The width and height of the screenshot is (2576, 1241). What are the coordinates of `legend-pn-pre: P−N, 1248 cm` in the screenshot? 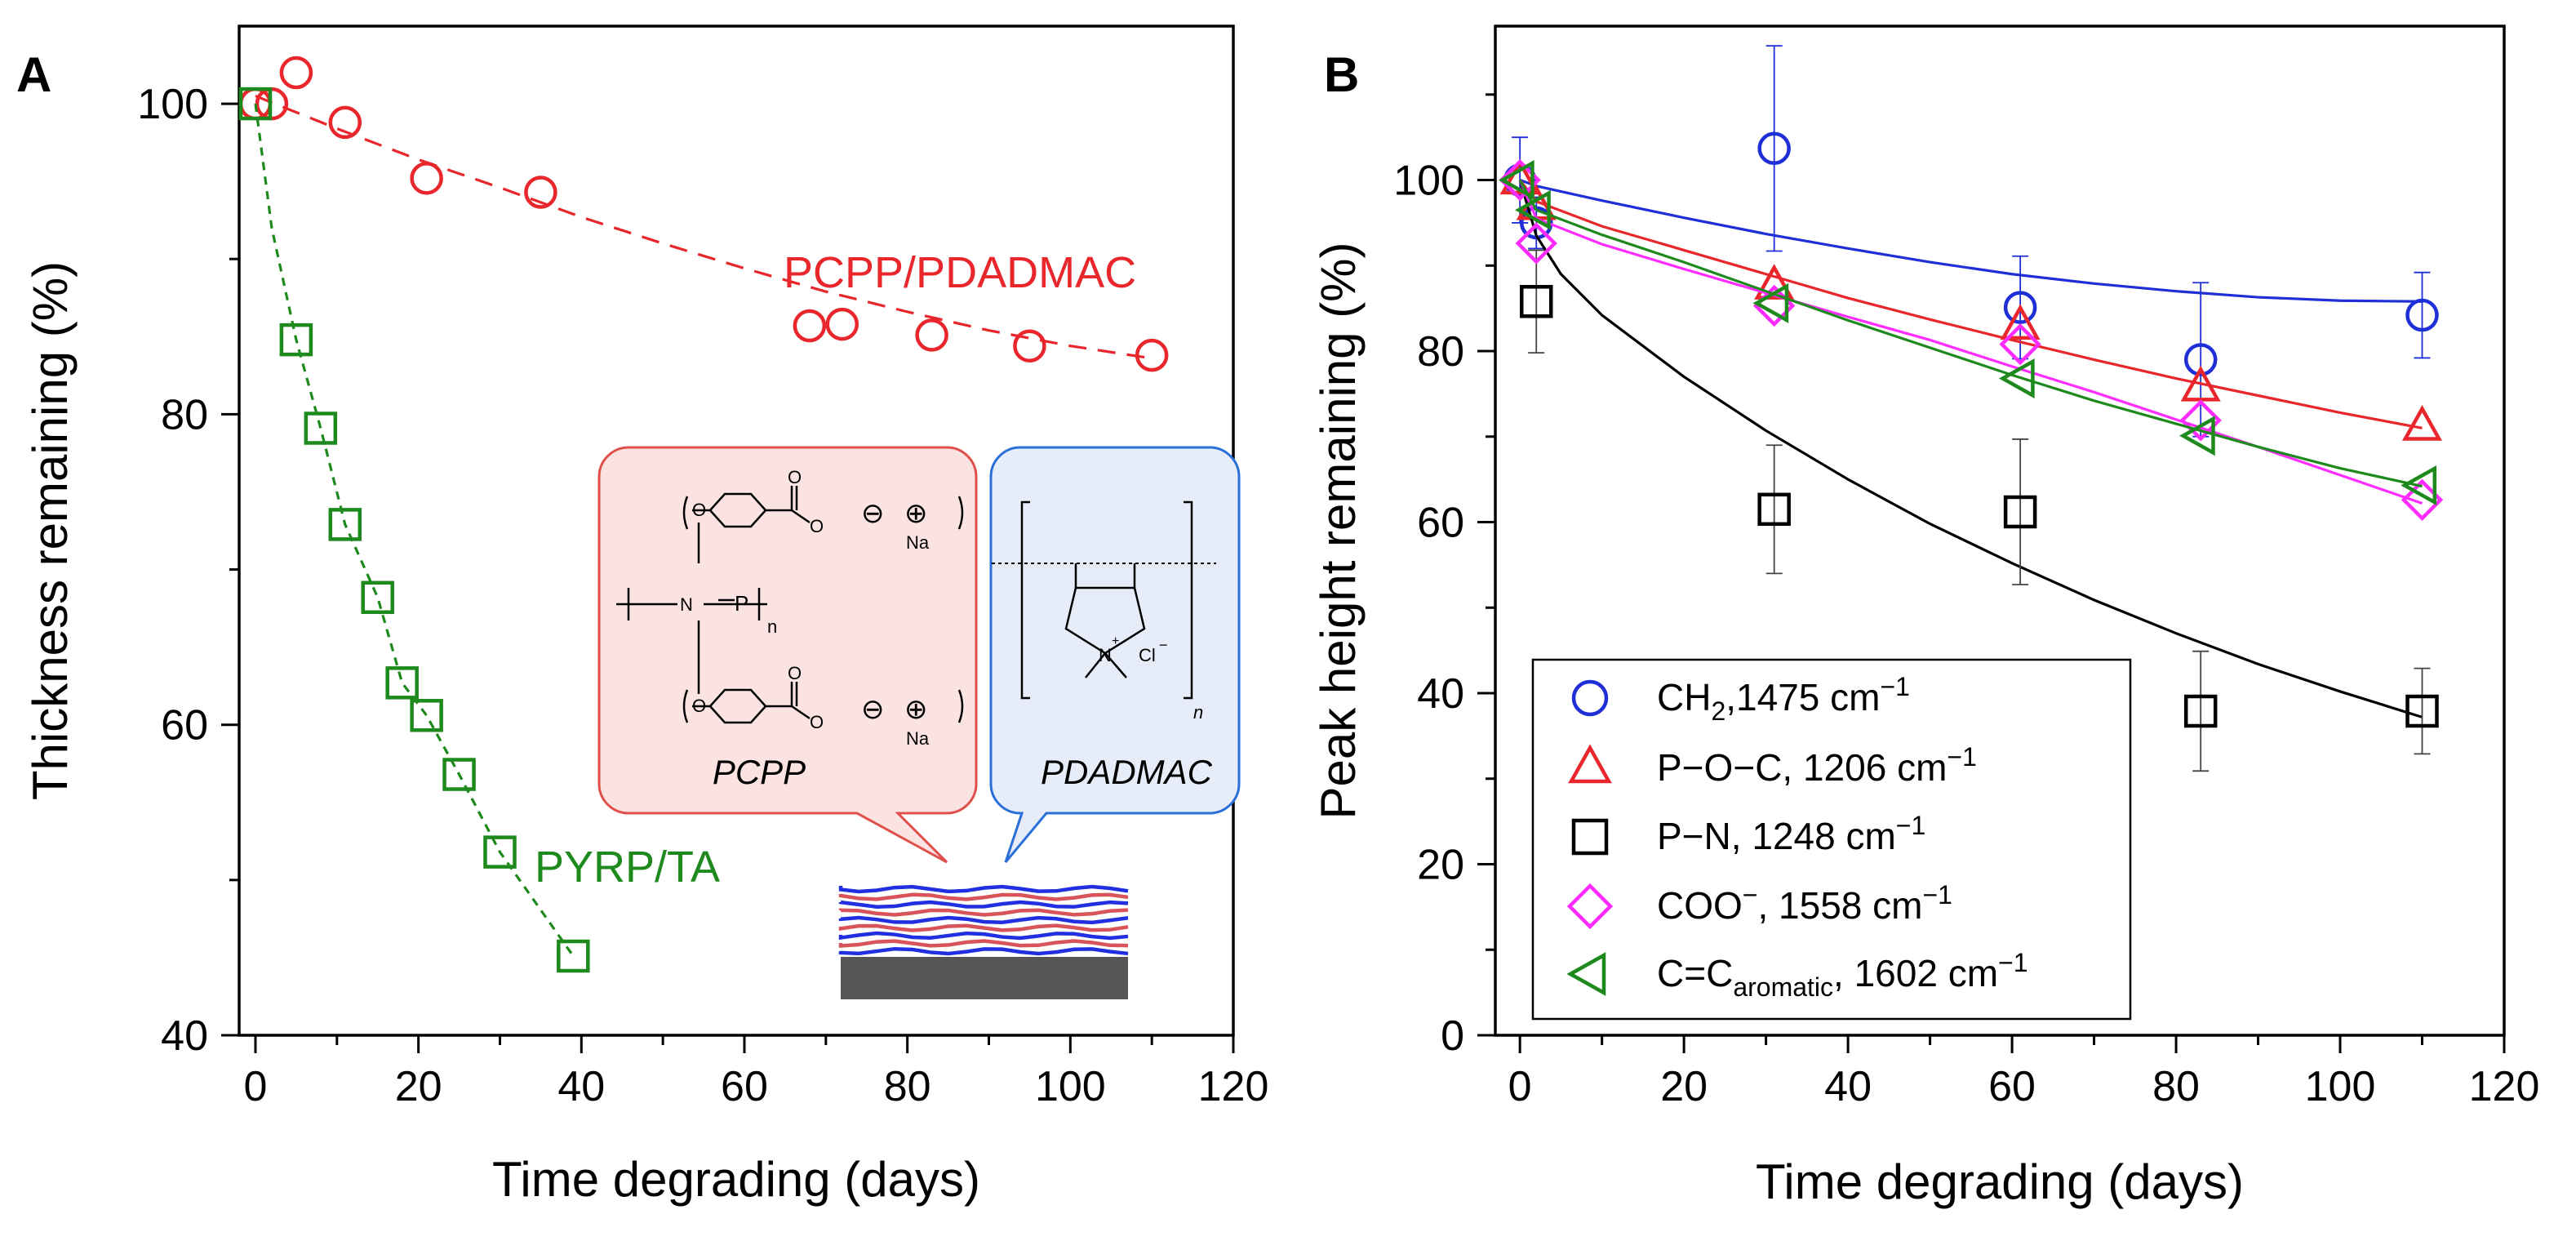 It's located at (1776, 836).